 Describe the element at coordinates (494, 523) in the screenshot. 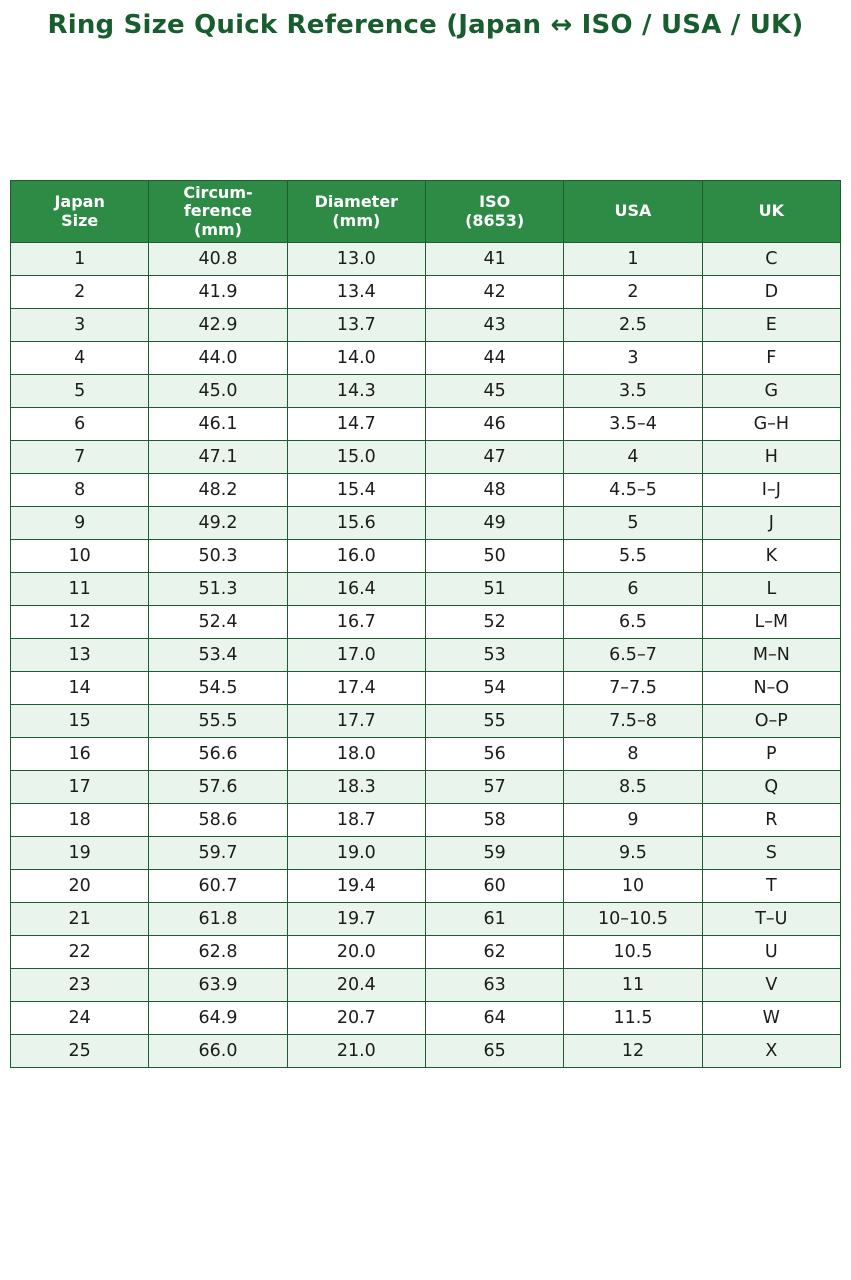

I see `table-cell: 49` at that location.